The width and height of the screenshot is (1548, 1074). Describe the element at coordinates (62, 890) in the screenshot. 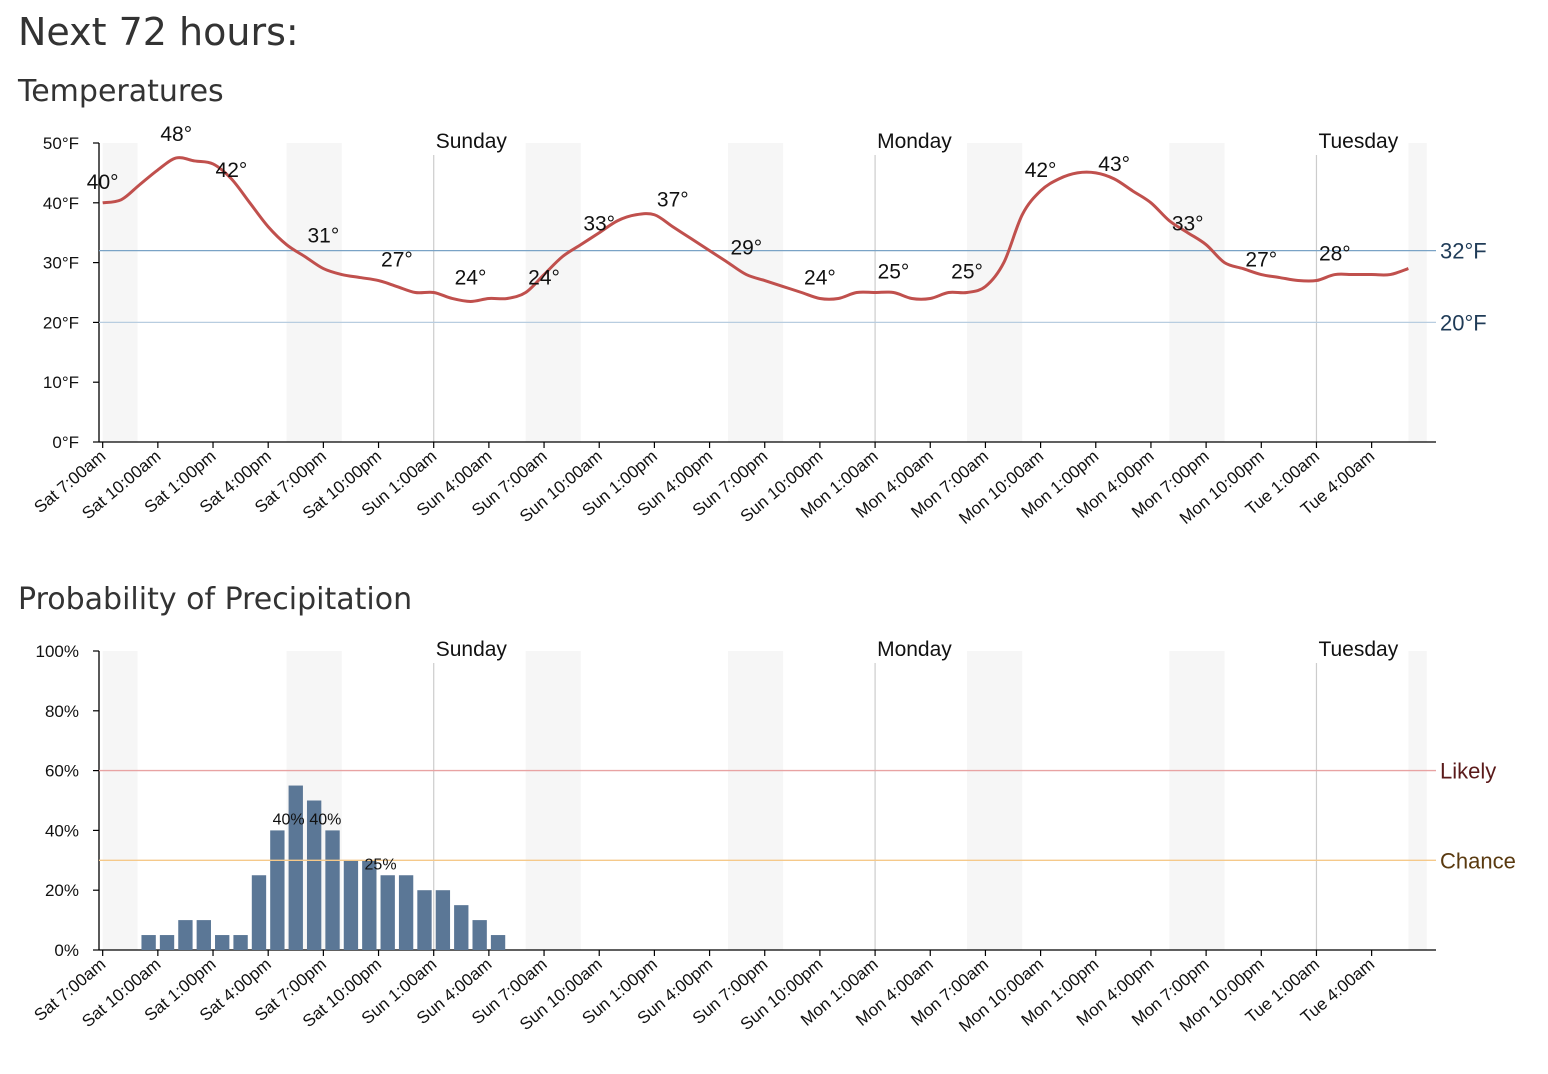

I see `y-tick-label: 20%` at that location.